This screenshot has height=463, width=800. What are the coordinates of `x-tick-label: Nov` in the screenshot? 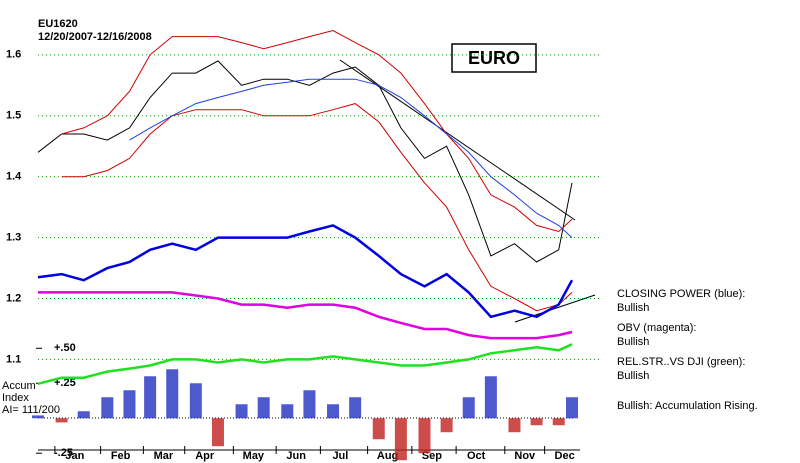 It's located at (525, 456).